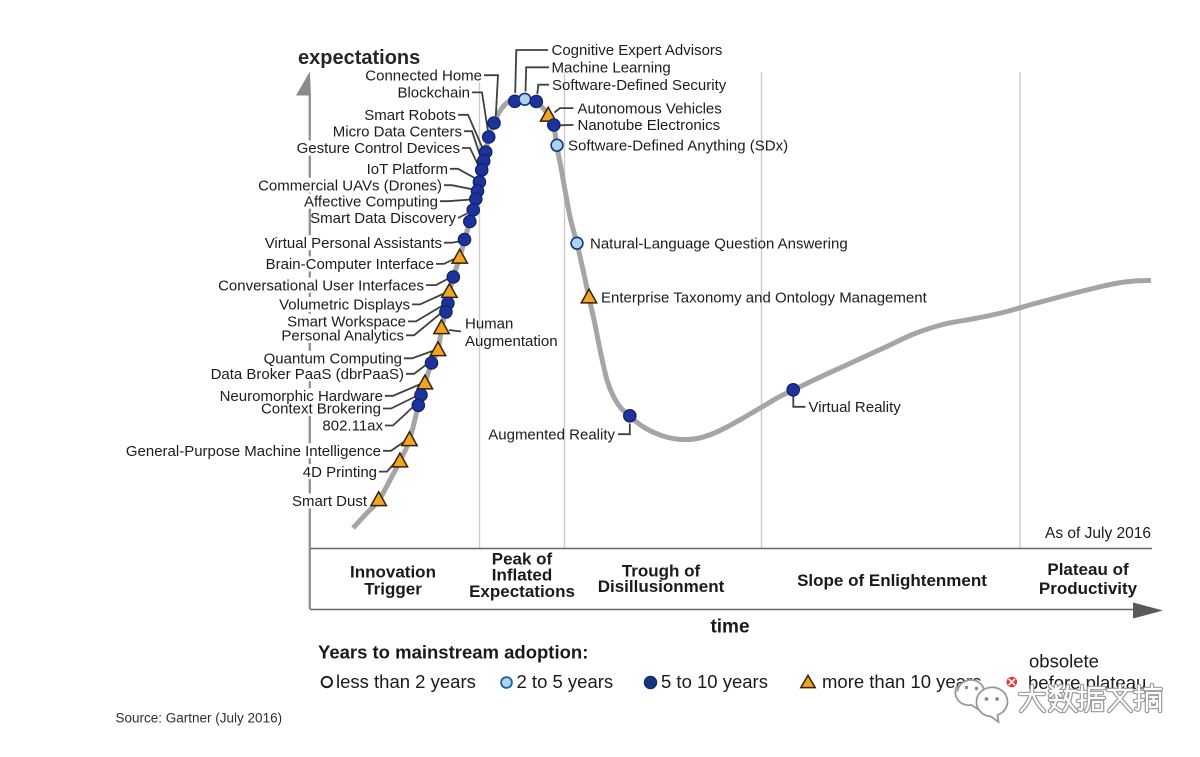 Image resolution: width=1200 pixels, height=757 pixels. I want to click on svg-text: Inflated, so click(522, 575).